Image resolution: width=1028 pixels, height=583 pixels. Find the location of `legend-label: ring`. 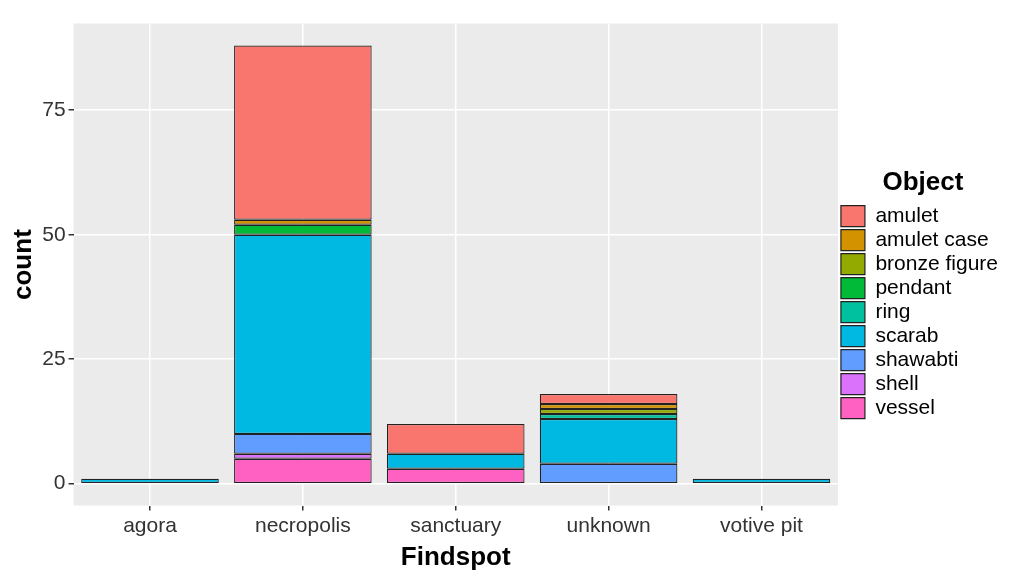

legend-label: ring is located at coordinates (893, 310).